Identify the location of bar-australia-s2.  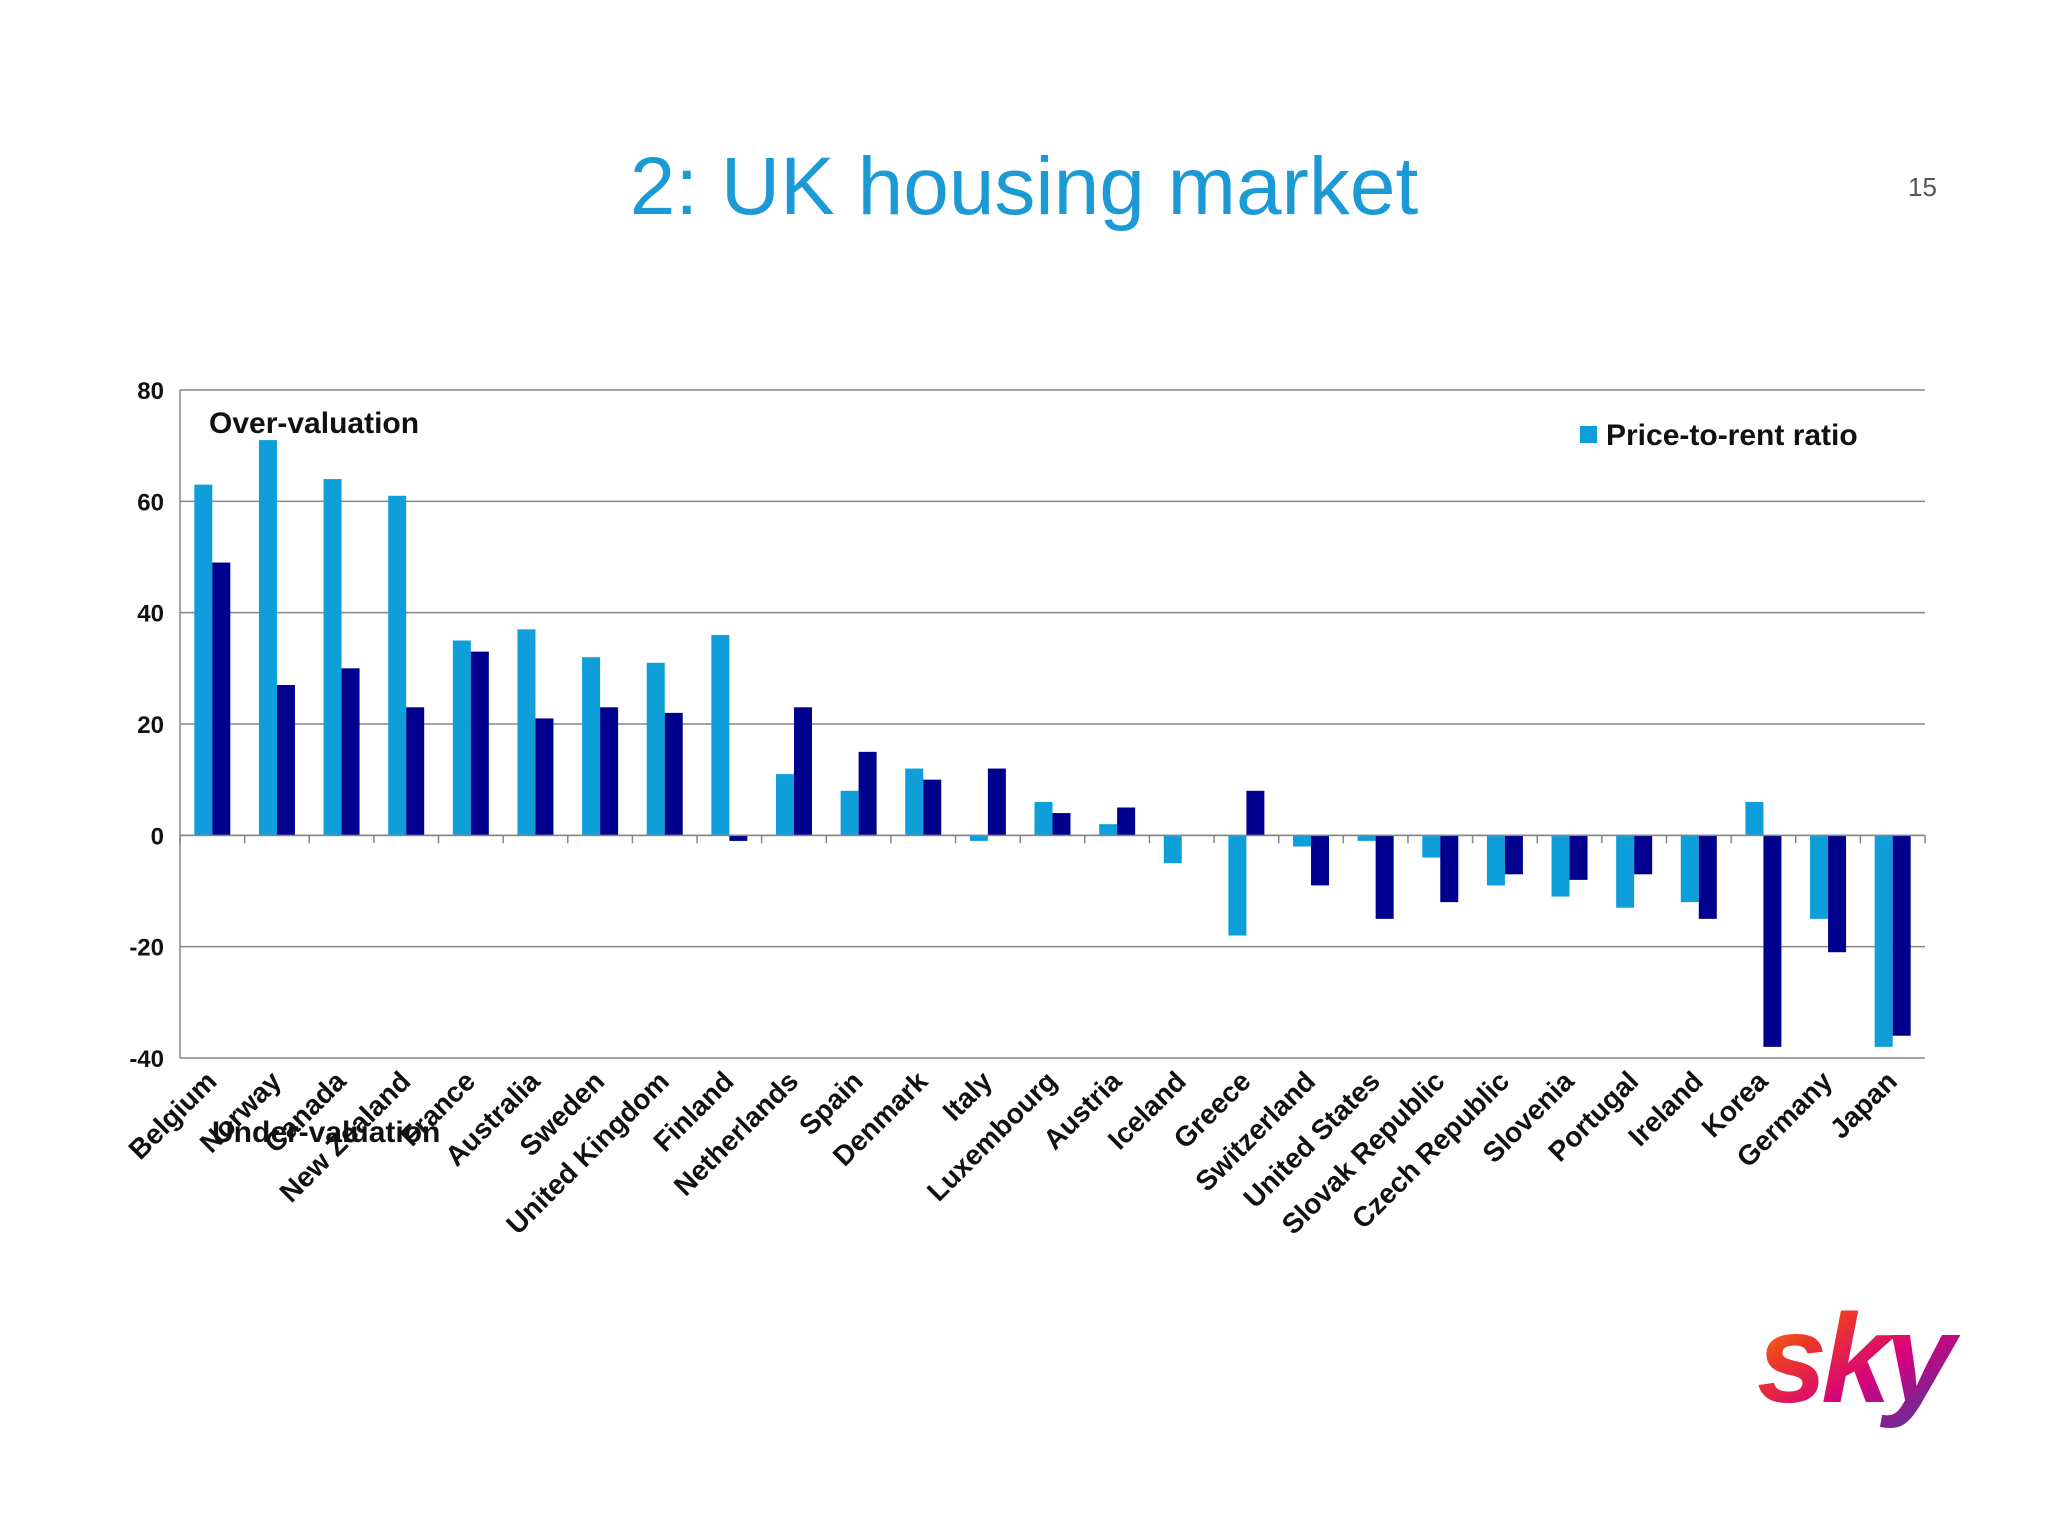
(544, 777).